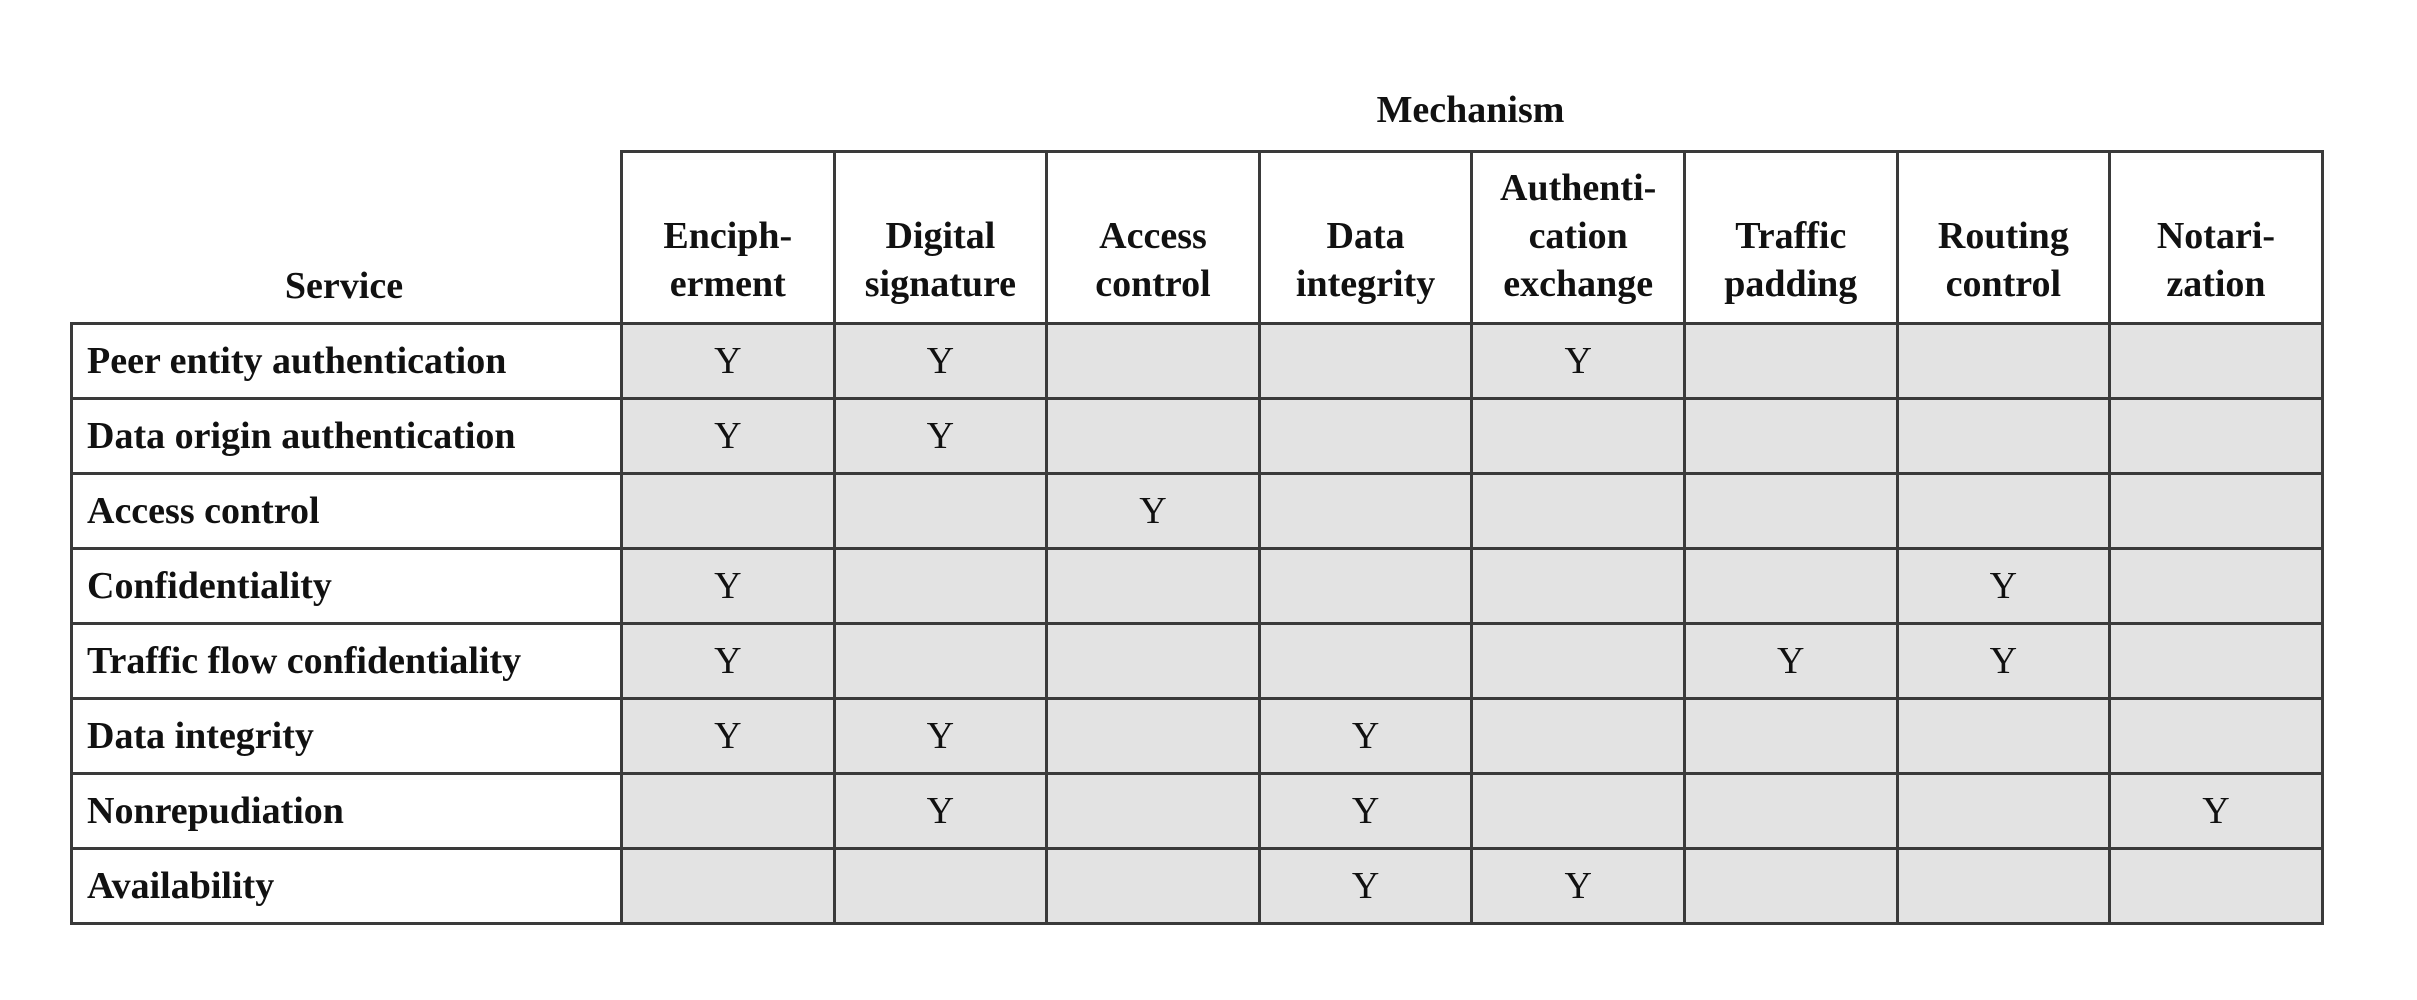 This screenshot has height=1000, width=2417. I want to click on table-row: Access control Y, so click(1197, 511).